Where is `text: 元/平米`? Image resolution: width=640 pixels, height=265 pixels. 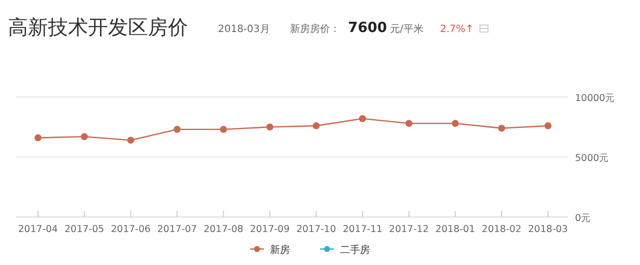 text: 元/平米 is located at coordinates (407, 29).